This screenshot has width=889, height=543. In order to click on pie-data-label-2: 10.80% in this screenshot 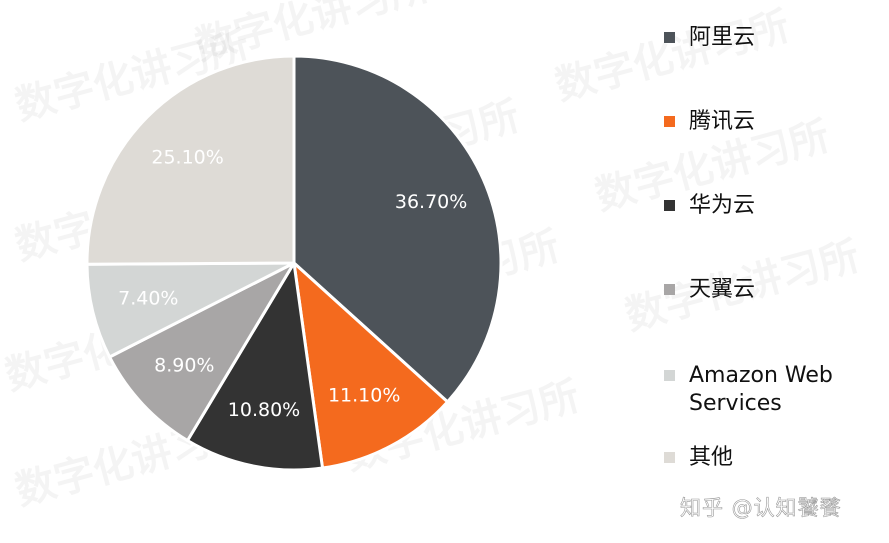, I will do `click(264, 410)`.